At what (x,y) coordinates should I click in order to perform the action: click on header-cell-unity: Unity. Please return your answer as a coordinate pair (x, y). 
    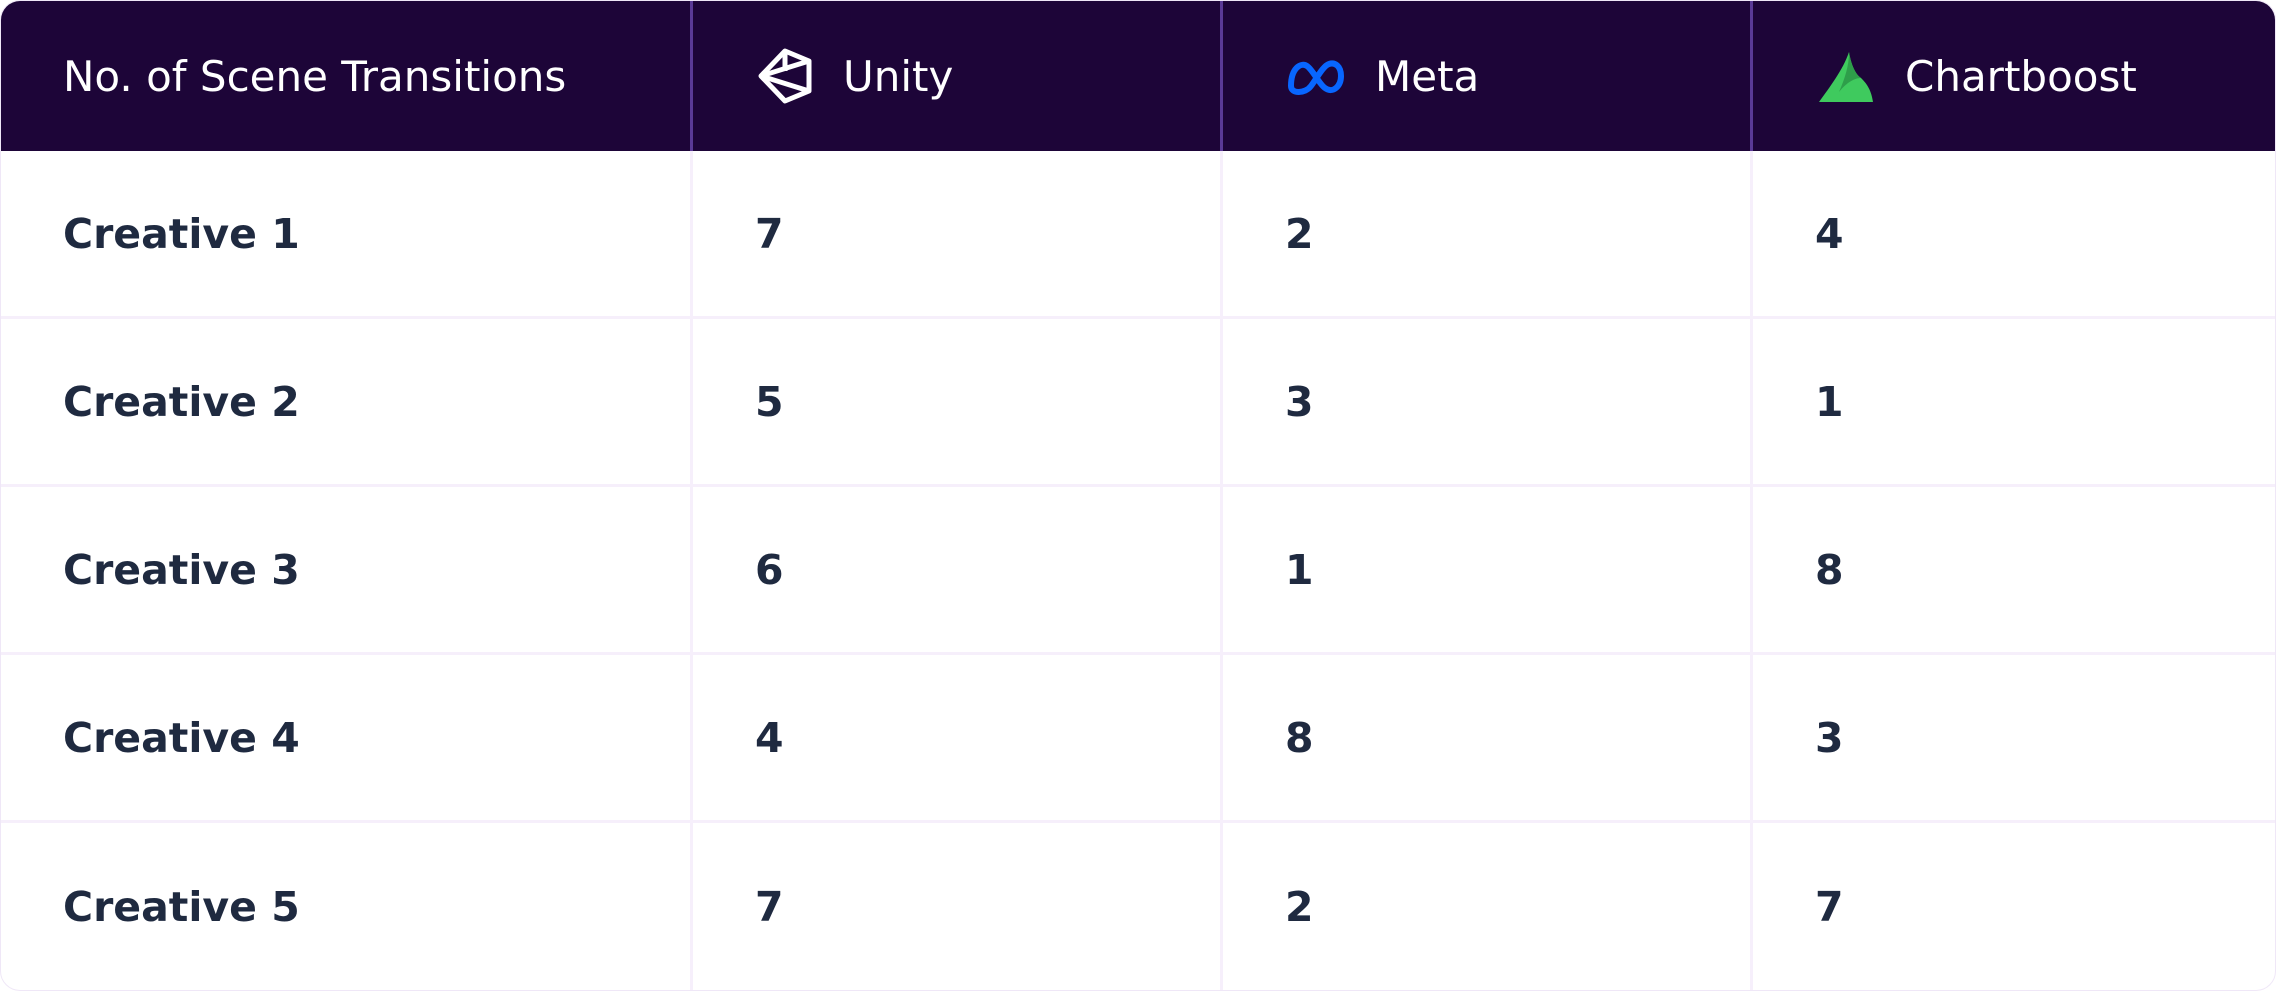
    Looking at the image, I should click on (958, 76).